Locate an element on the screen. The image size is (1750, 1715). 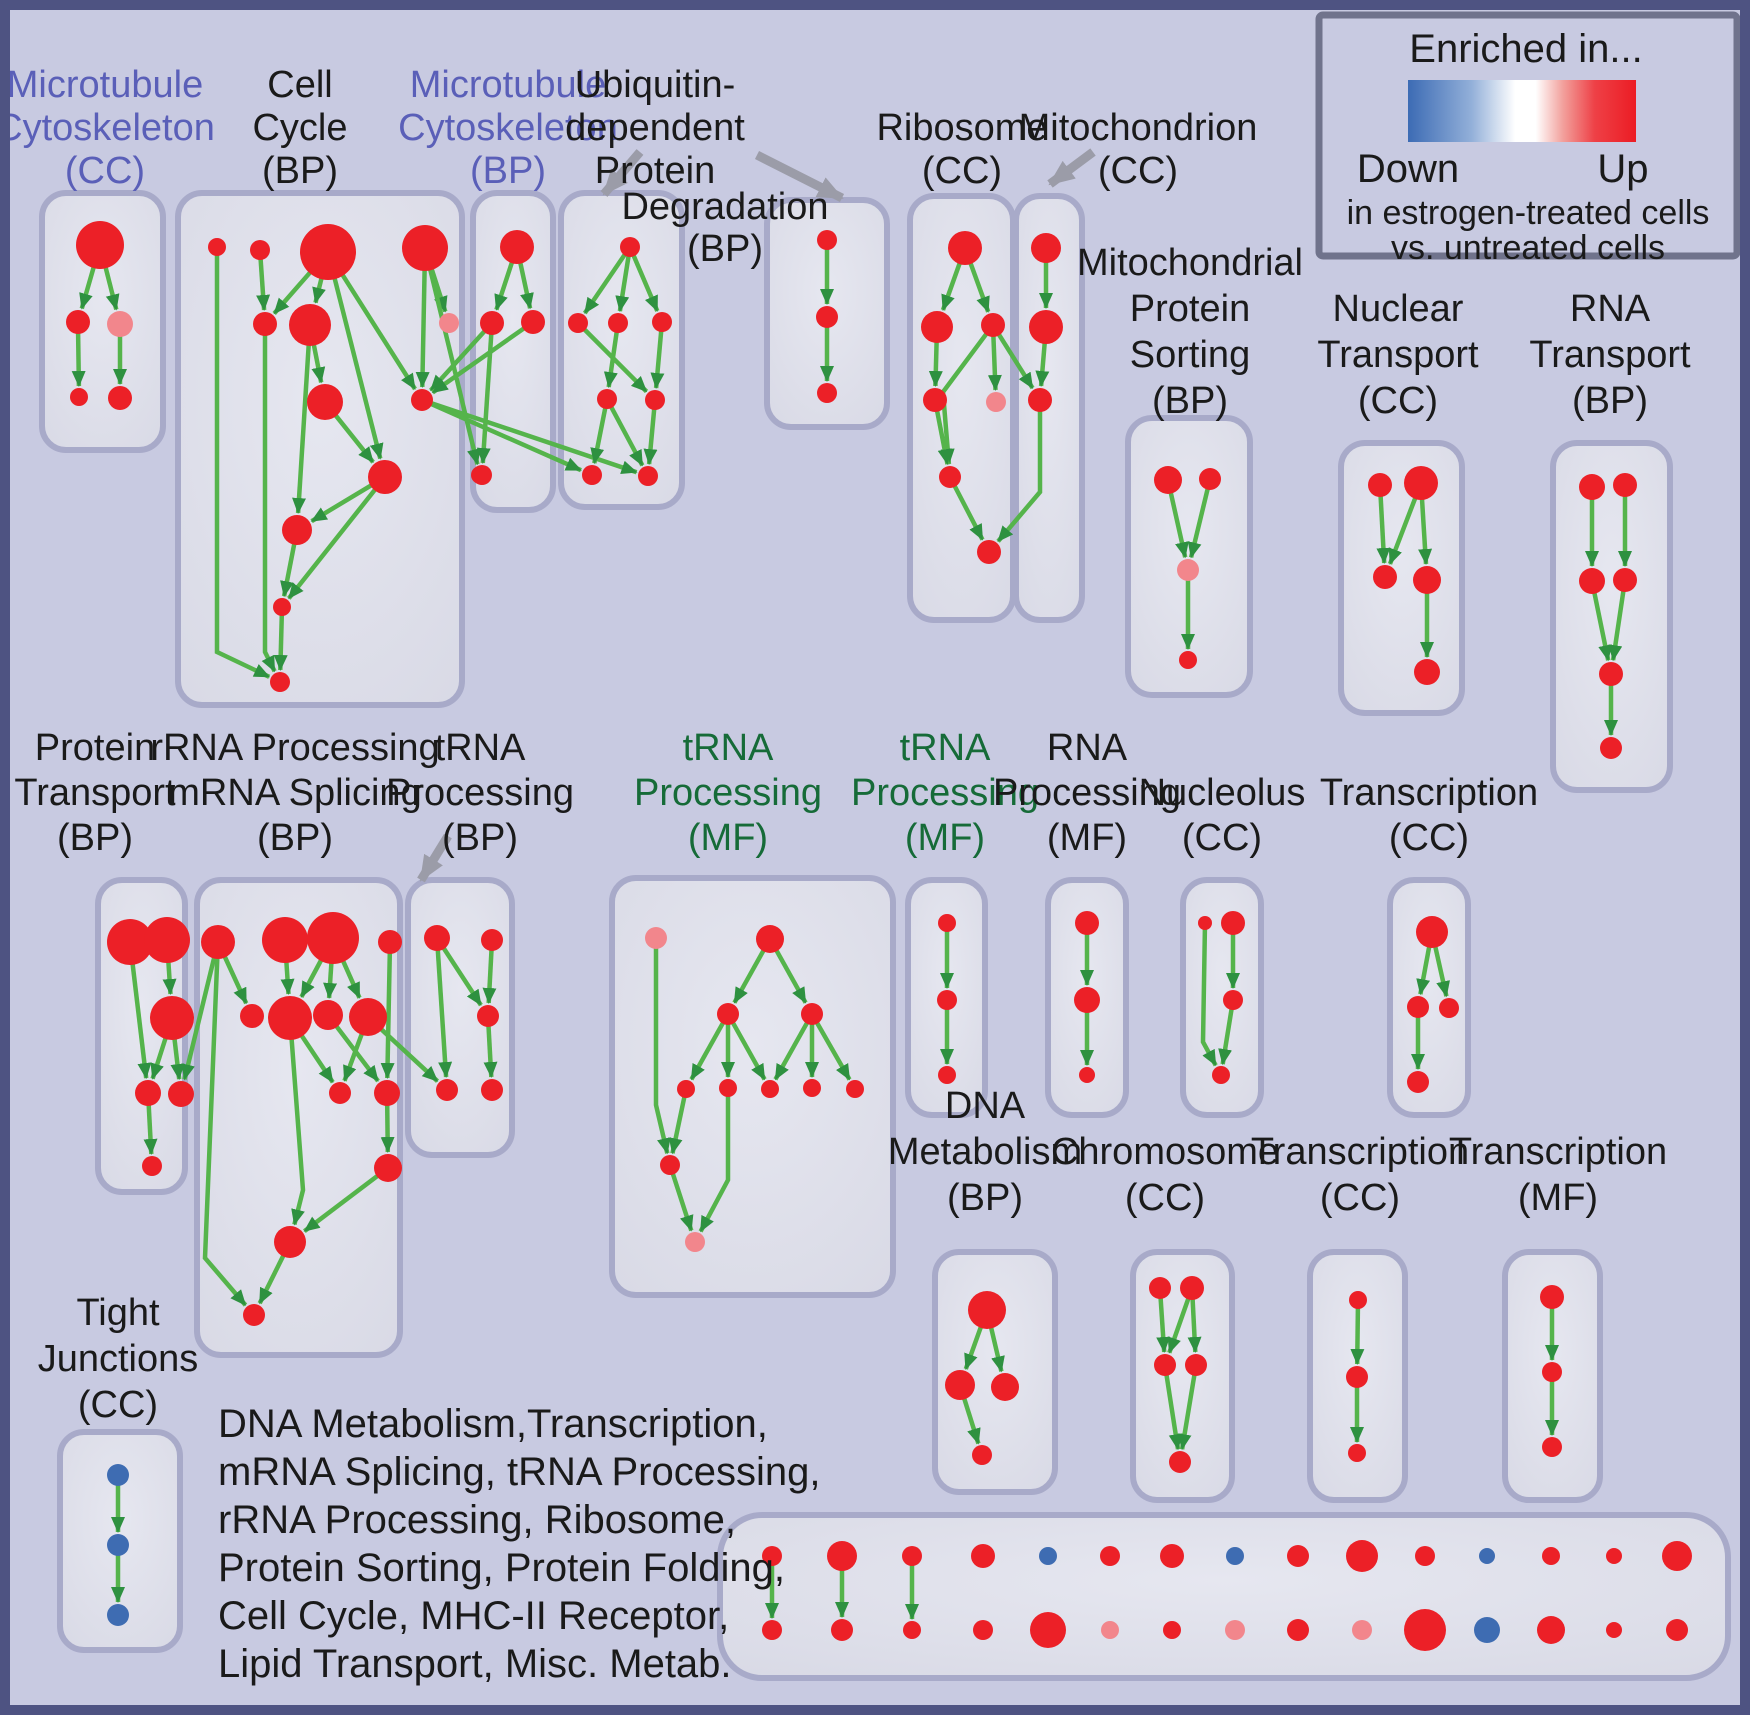
label-mitochondrion-cc-line-2: (CC) is located at coordinates (1138, 171).